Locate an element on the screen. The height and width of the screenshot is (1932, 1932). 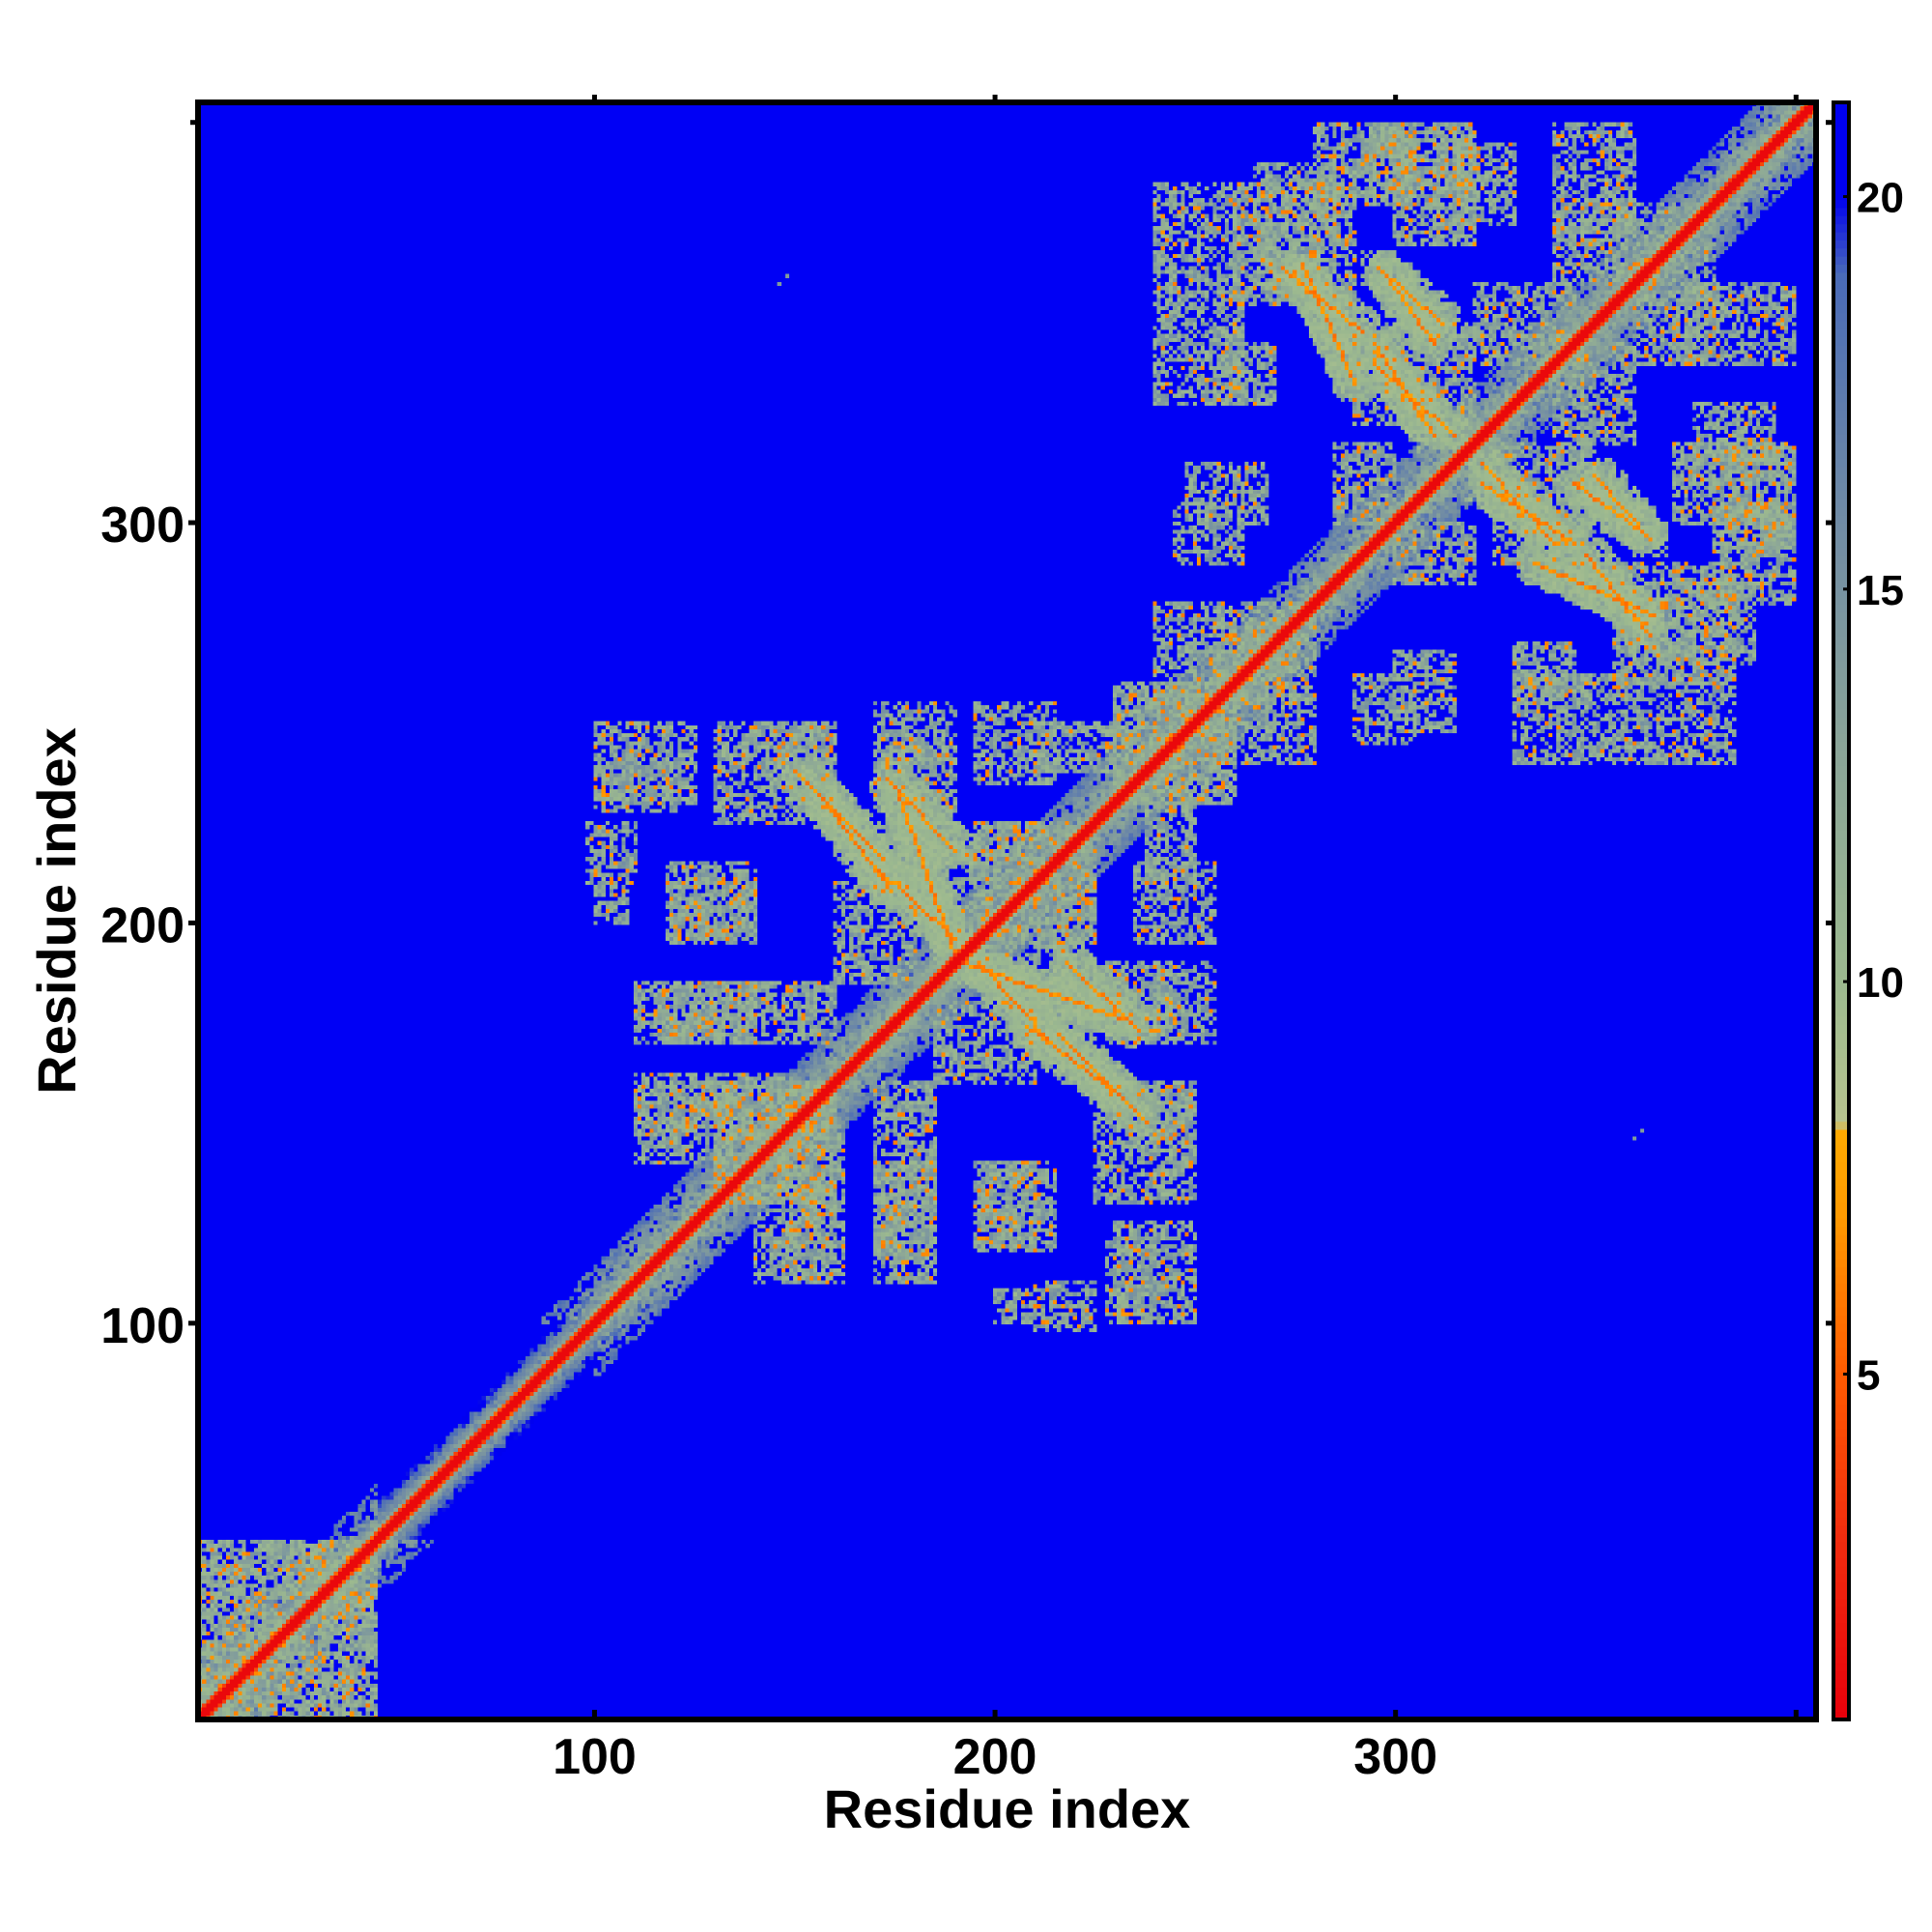
x-axis-label: Residue index is located at coordinates (1008, 1808).